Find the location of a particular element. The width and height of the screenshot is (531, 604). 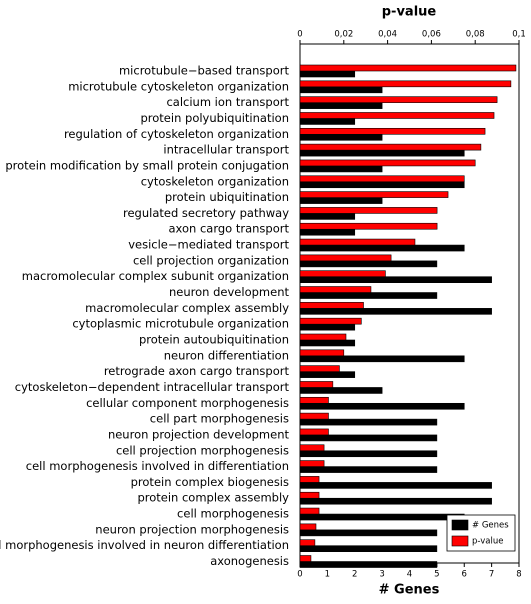

x-tick-label: 5 is located at coordinates (436, 575).